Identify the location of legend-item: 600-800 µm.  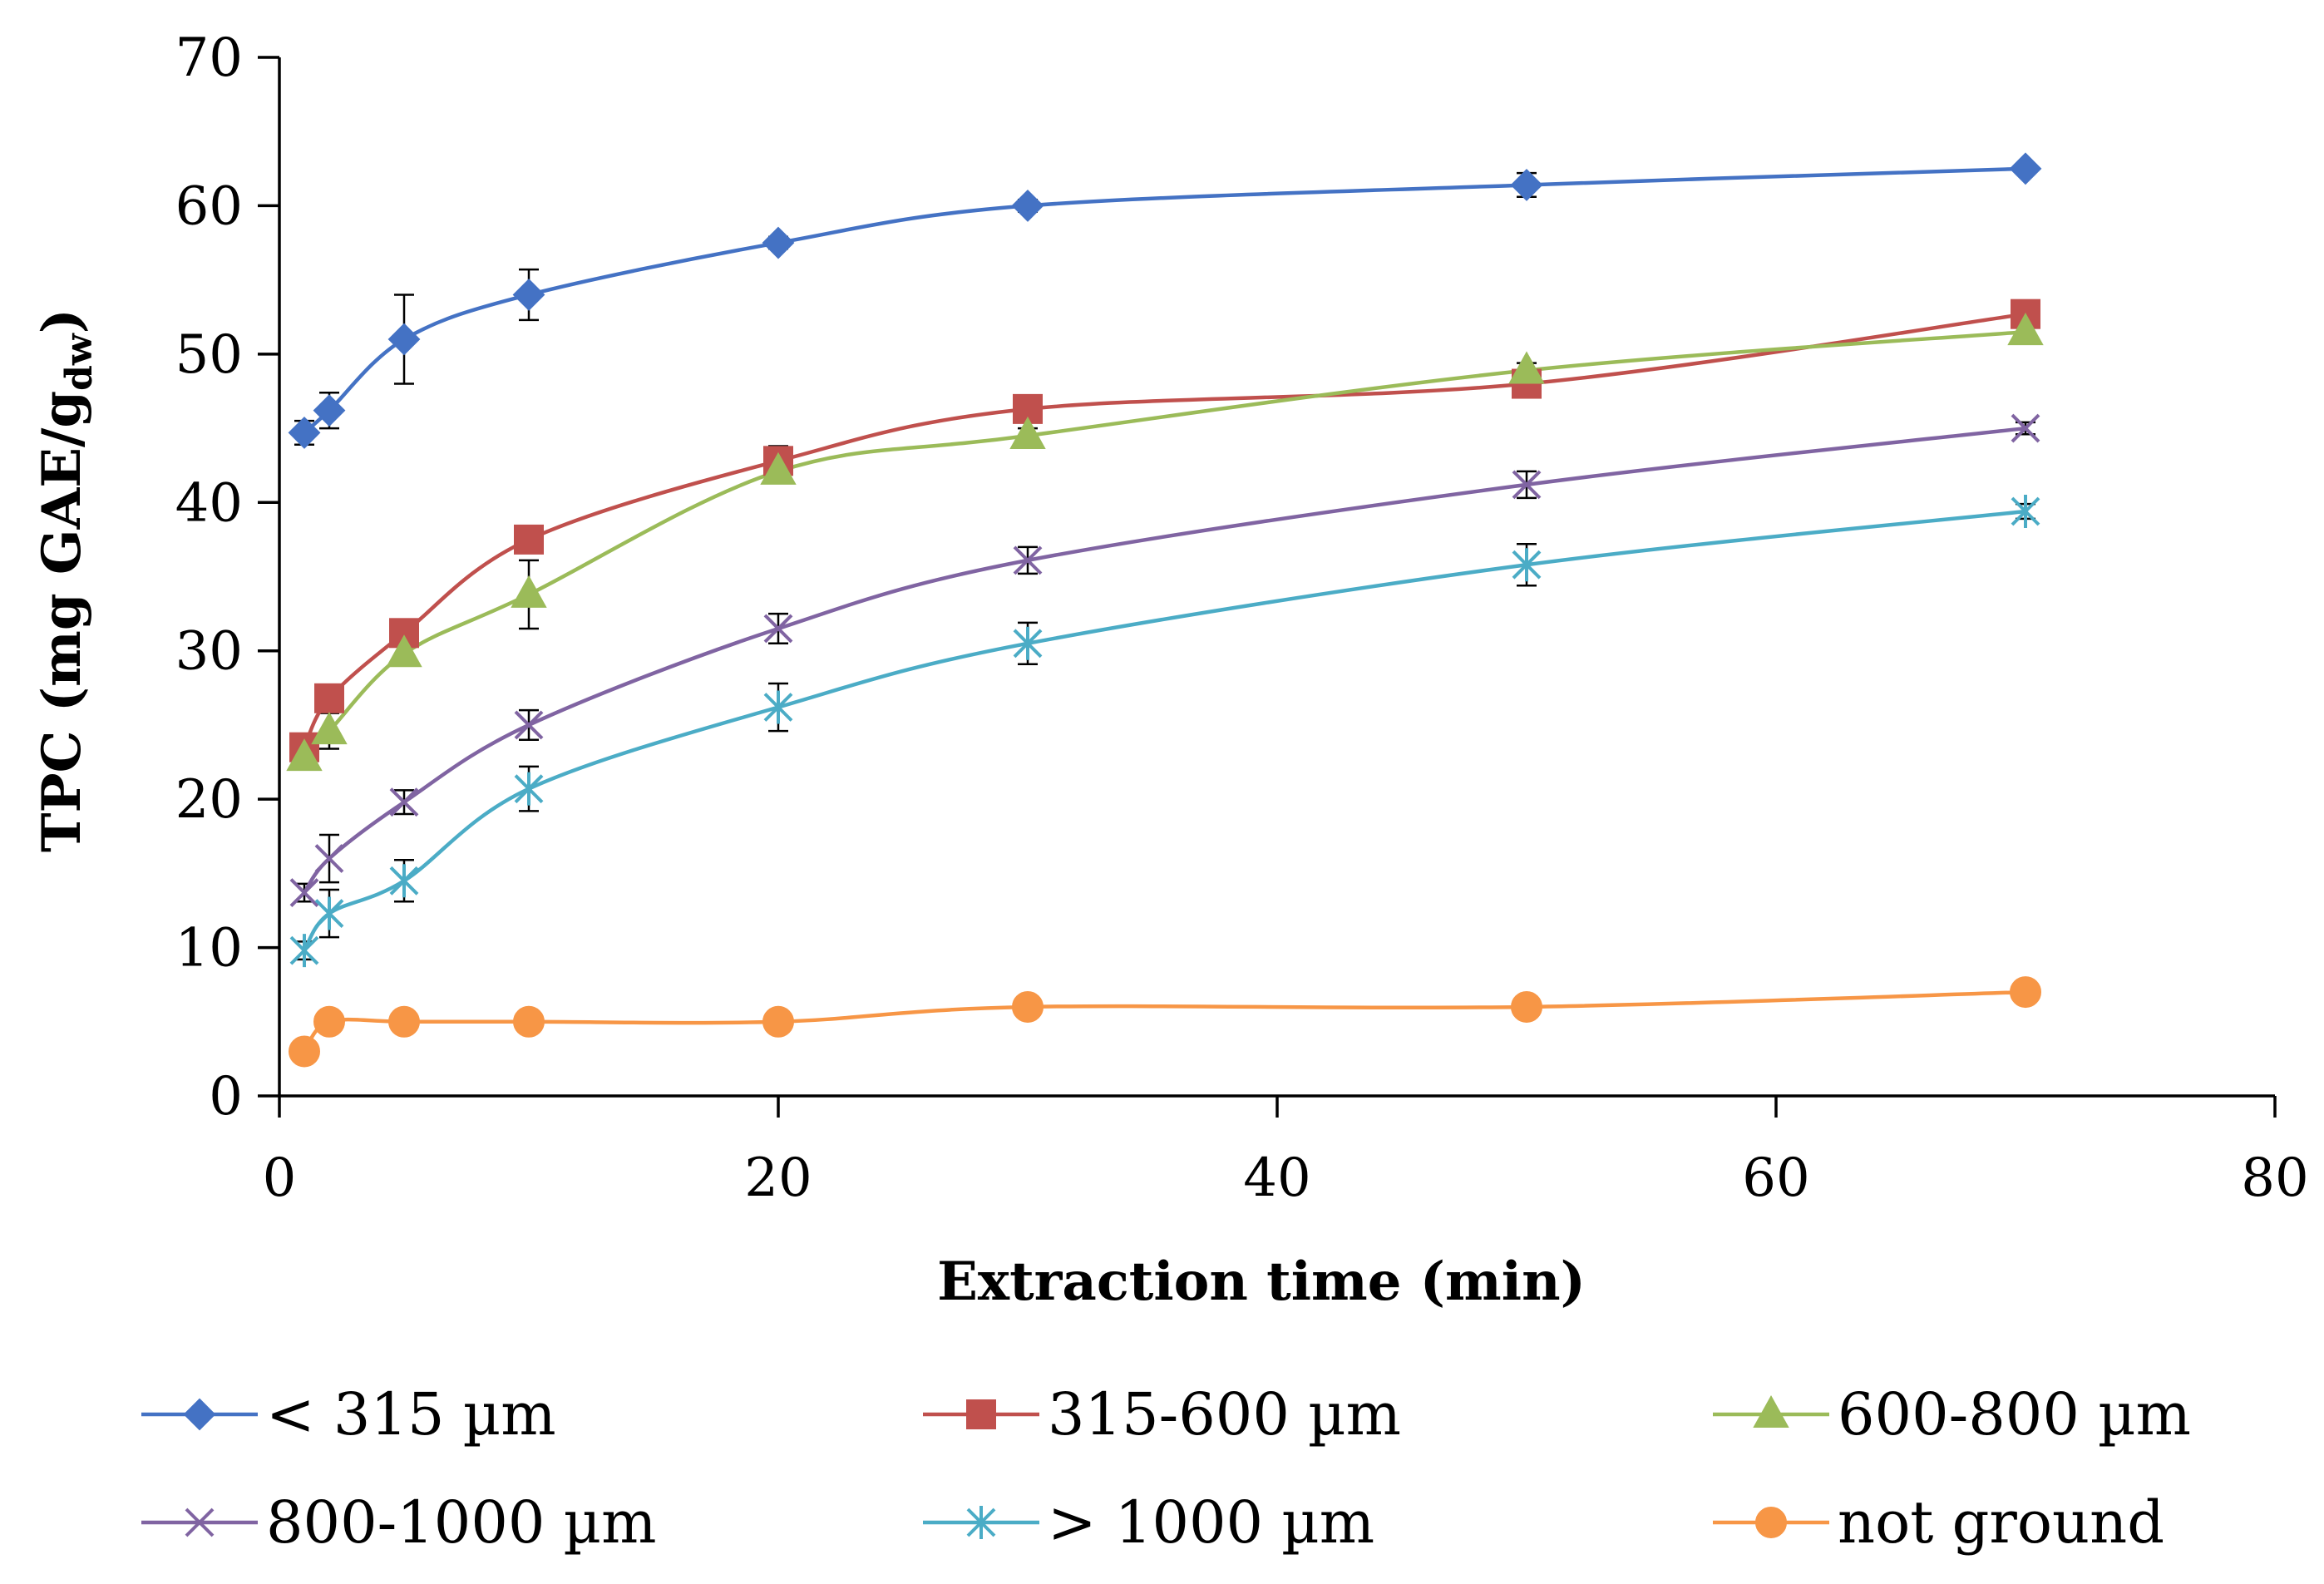
(1952, 1414).